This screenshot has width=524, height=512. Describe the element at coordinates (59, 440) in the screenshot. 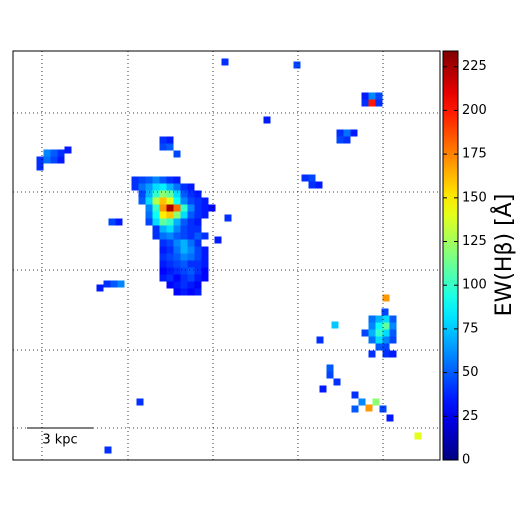

I see `scale-bar-label: 3 kpc` at that location.